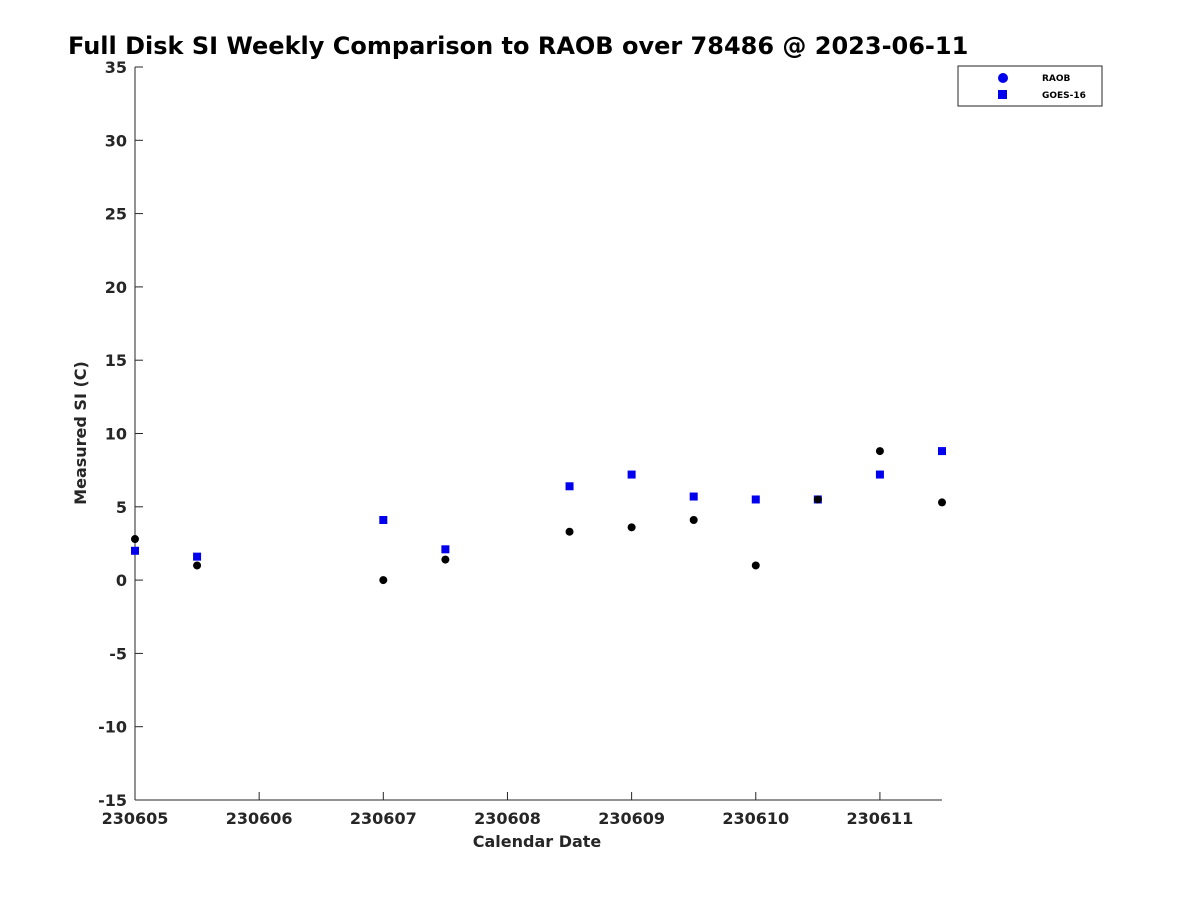  I want to click on legend-raob-label: RAOB, so click(1056, 79).